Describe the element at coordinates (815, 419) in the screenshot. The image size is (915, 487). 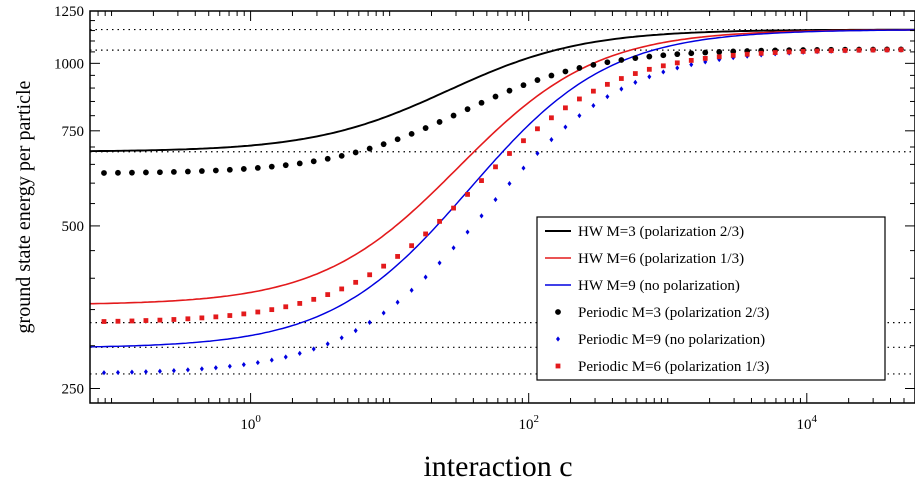
I see `x-tick-label-exponent: 4` at that location.